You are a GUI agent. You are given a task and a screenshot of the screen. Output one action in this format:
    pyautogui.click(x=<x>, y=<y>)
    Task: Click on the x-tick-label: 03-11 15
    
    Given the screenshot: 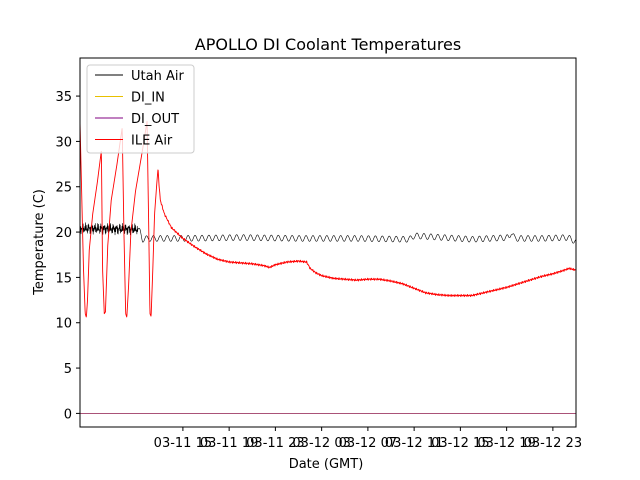 What is the action you would take?
    pyautogui.click(x=183, y=443)
    